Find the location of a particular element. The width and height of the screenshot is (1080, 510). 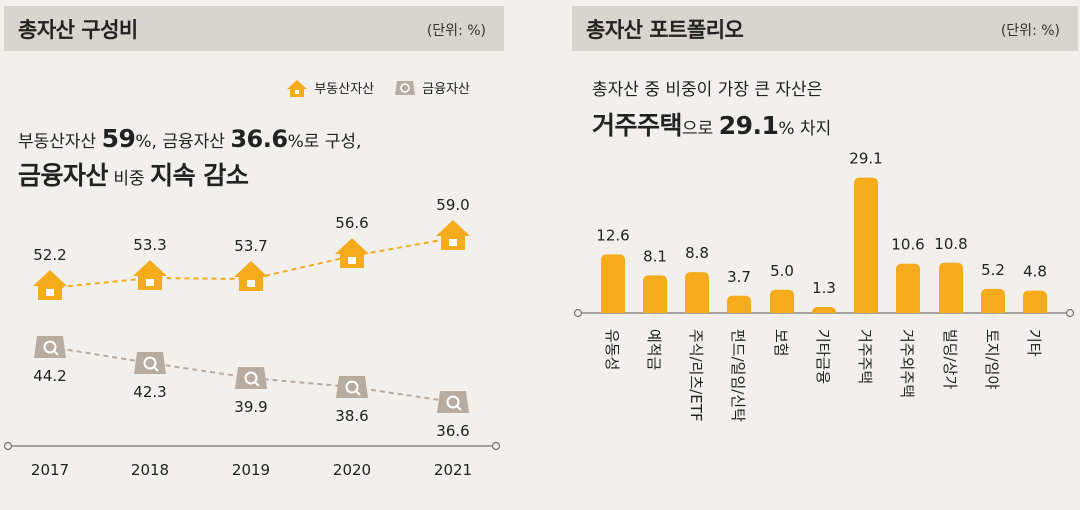

headline-text: 비중 is located at coordinates (129, 179).